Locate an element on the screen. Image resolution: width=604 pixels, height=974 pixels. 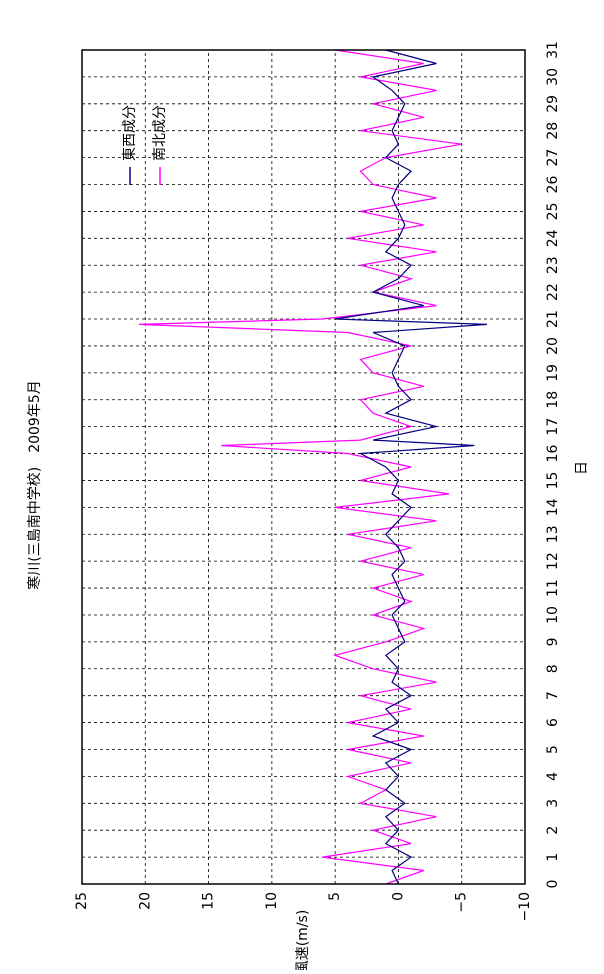
legend-label: 南北成分 is located at coordinates (160, 133).